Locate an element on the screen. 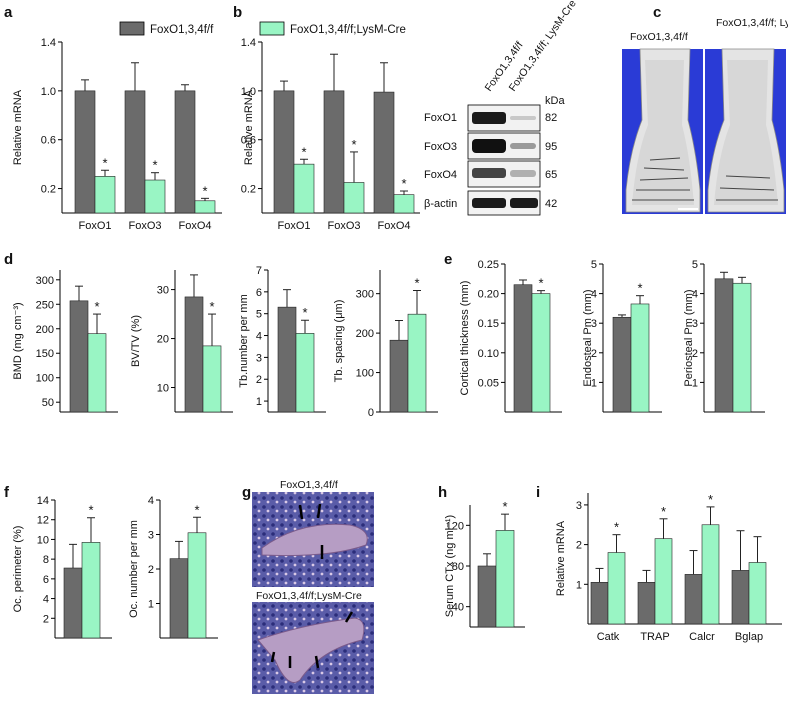 The width and height of the screenshot is (788, 701). panel-letter-b: b is located at coordinates (237, 12).